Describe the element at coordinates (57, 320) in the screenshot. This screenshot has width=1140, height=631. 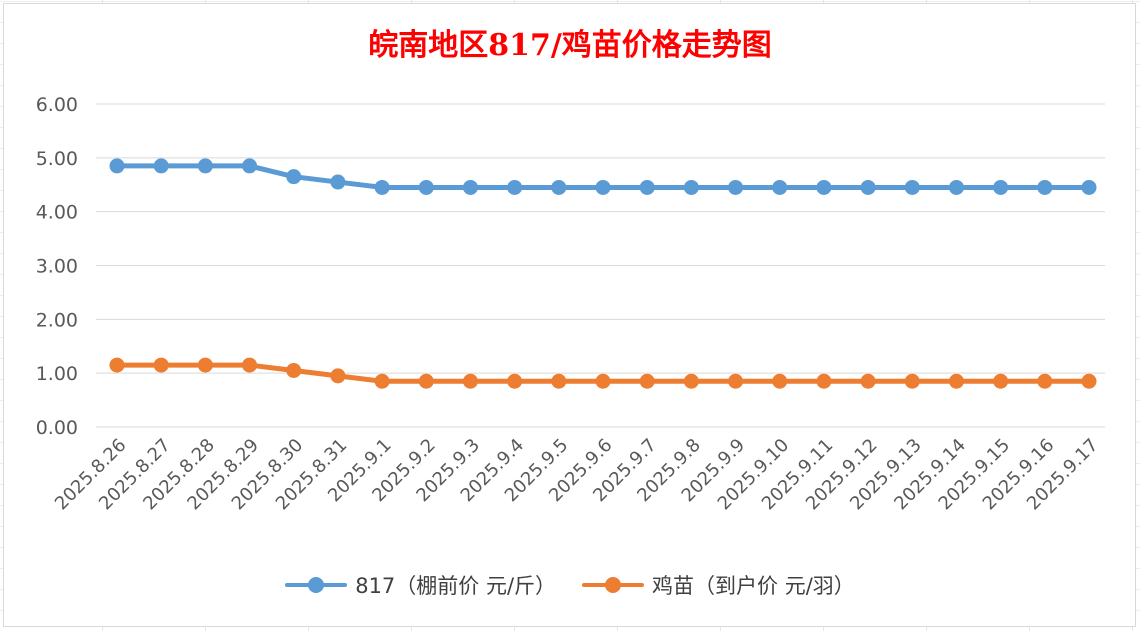
I see `y-tick-label: 2.00` at that location.